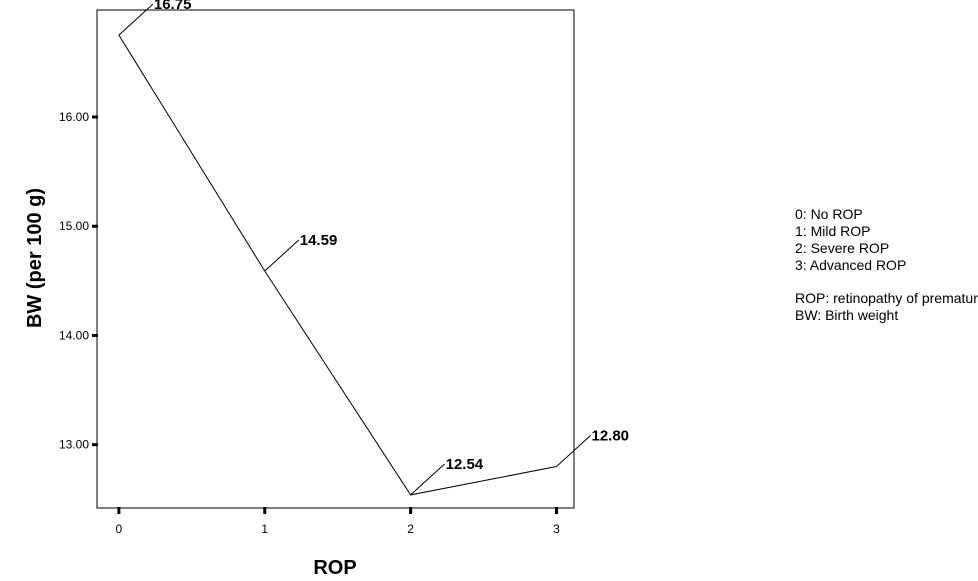  What do you see at coordinates (842, 248) in the screenshot?
I see `legend-item-2: 2: Severe ROP` at bounding box center [842, 248].